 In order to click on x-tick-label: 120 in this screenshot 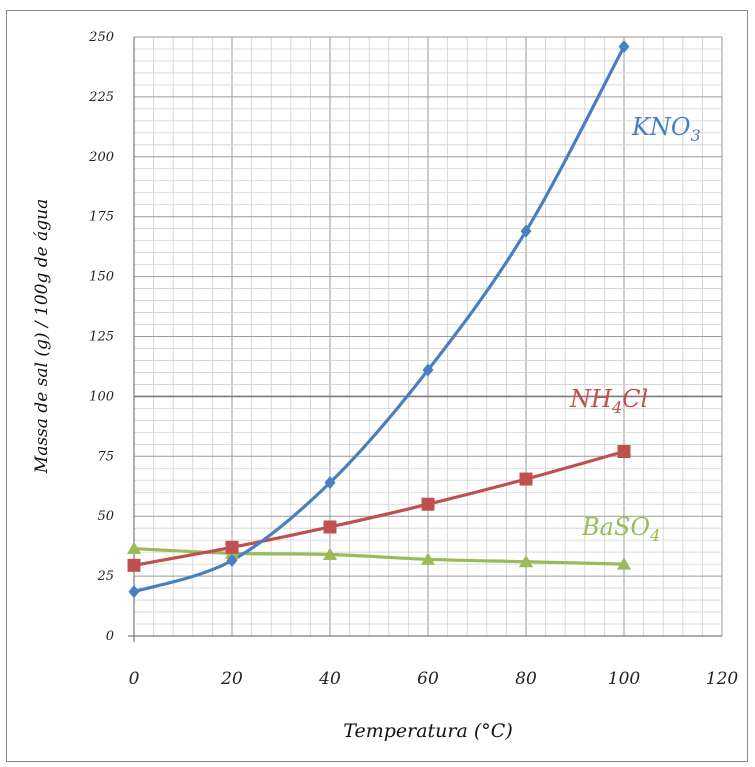, I will do `click(722, 679)`.